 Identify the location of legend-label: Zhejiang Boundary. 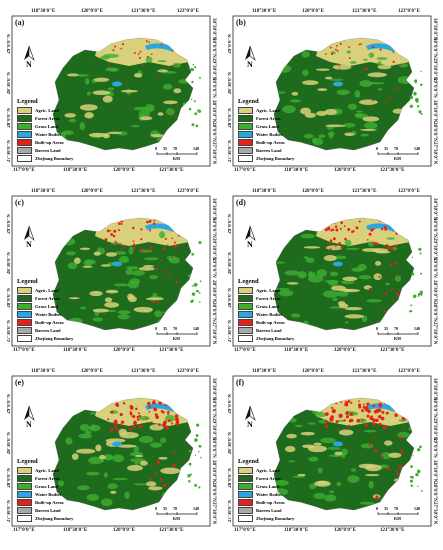
(275, 518).